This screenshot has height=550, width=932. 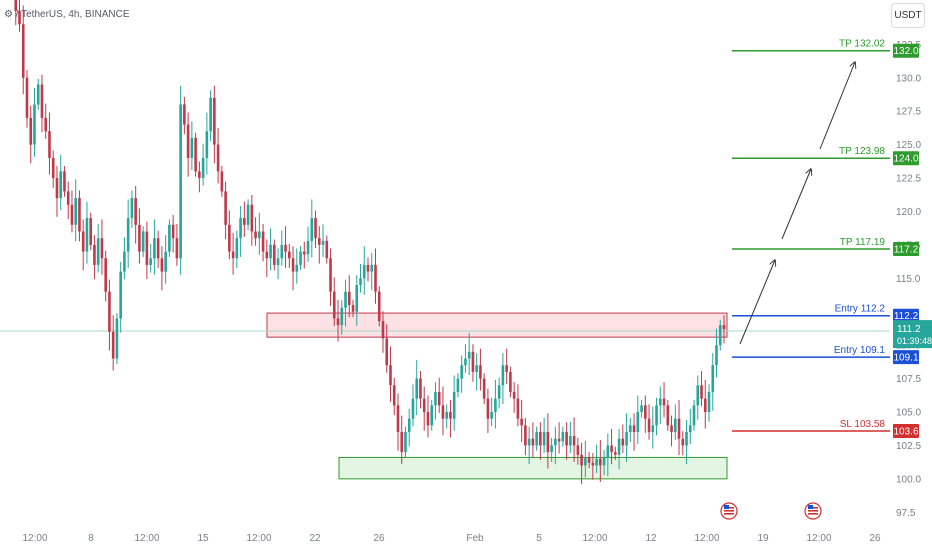 I want to click on y-tick-label: 115.0, so click(x=908, y=279).